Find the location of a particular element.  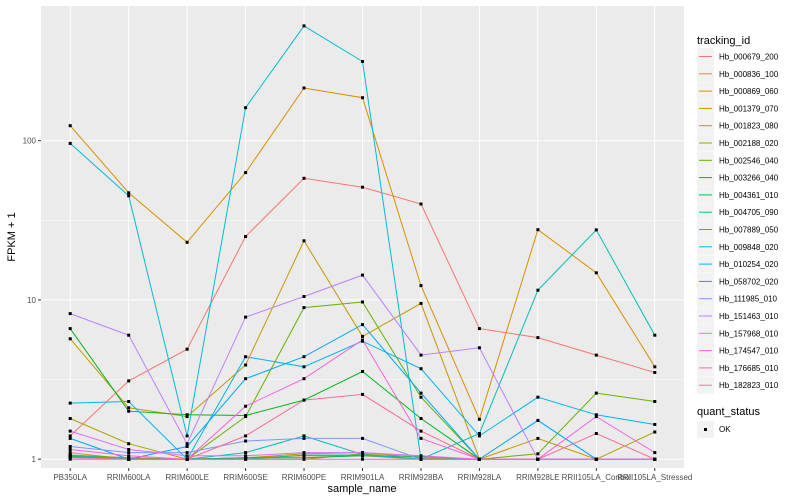

x-tick-label: RRIM600LE is located at coordinates (187, 477).